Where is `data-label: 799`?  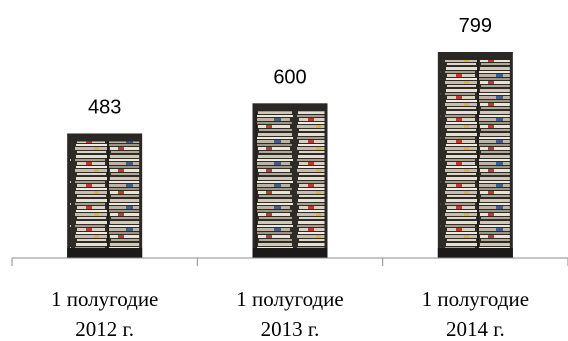
data-label: 799 is located at coordinates (475, 26).